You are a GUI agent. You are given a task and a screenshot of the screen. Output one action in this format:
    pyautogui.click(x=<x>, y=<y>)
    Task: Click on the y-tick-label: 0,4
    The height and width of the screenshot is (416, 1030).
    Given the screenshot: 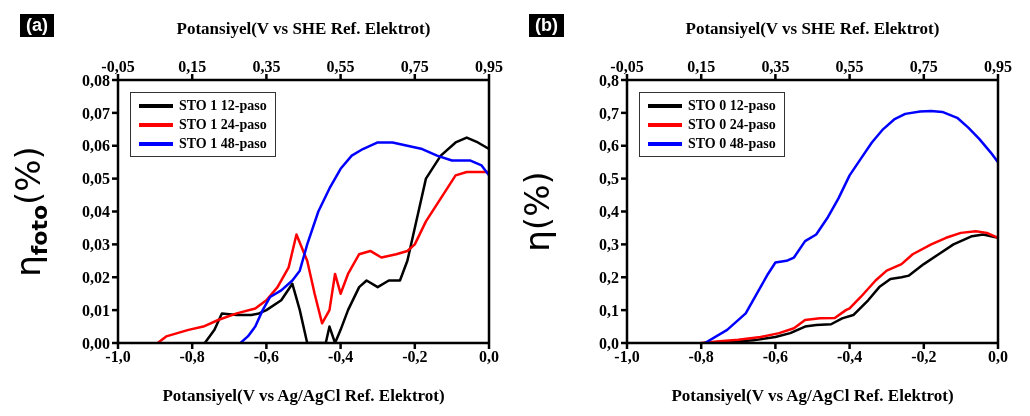 What is the action you would take?
    pyautogui.click(x=609, y=212)
    